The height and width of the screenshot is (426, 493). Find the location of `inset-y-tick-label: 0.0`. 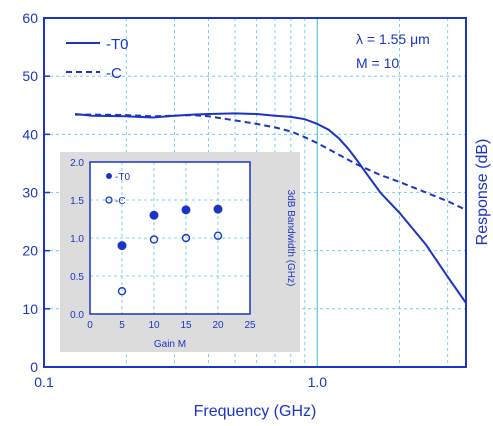

inset-y-tick-label: 0.0 is located at coordinates (77, 315).